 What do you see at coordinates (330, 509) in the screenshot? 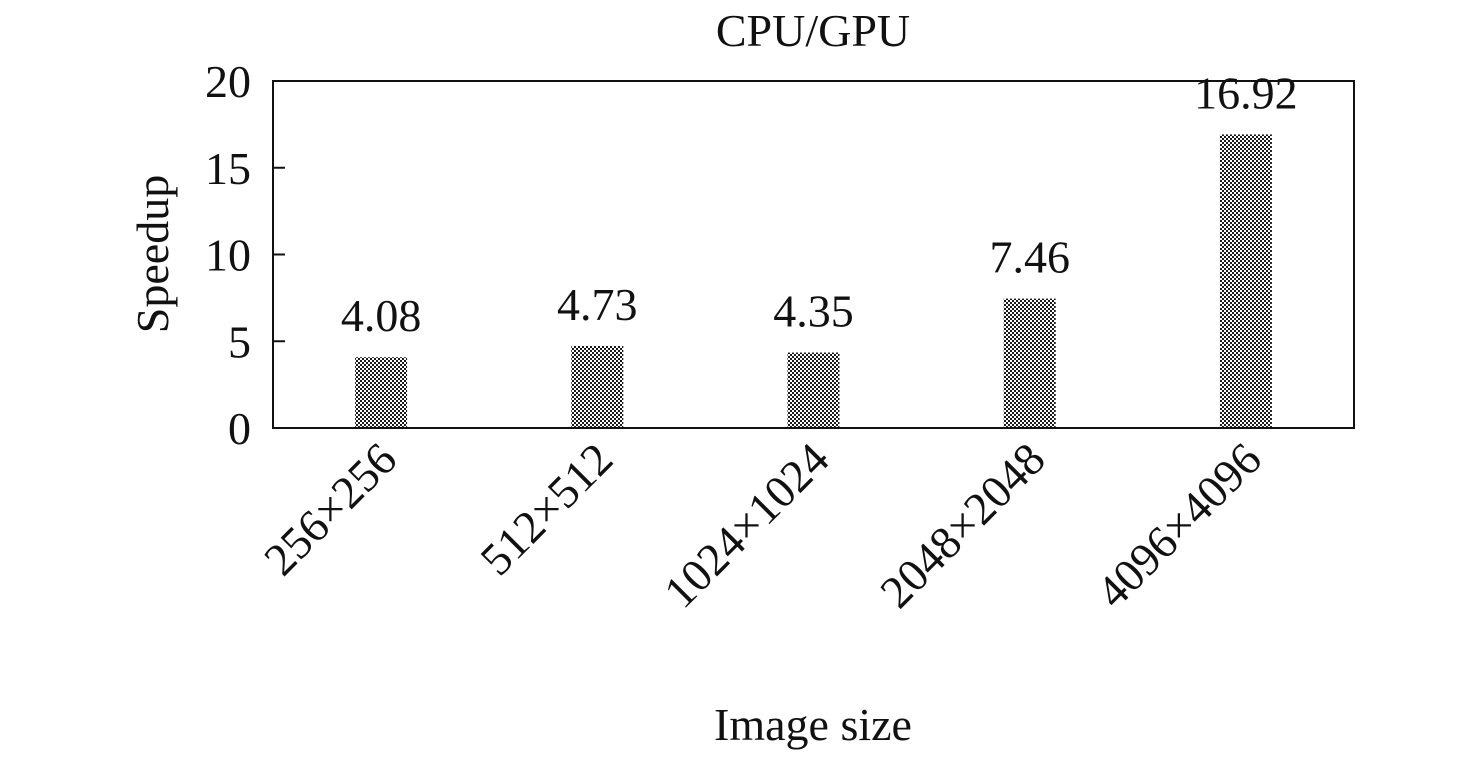
I see `x-tick-label: 256×256` at bounding box center [330, 509].